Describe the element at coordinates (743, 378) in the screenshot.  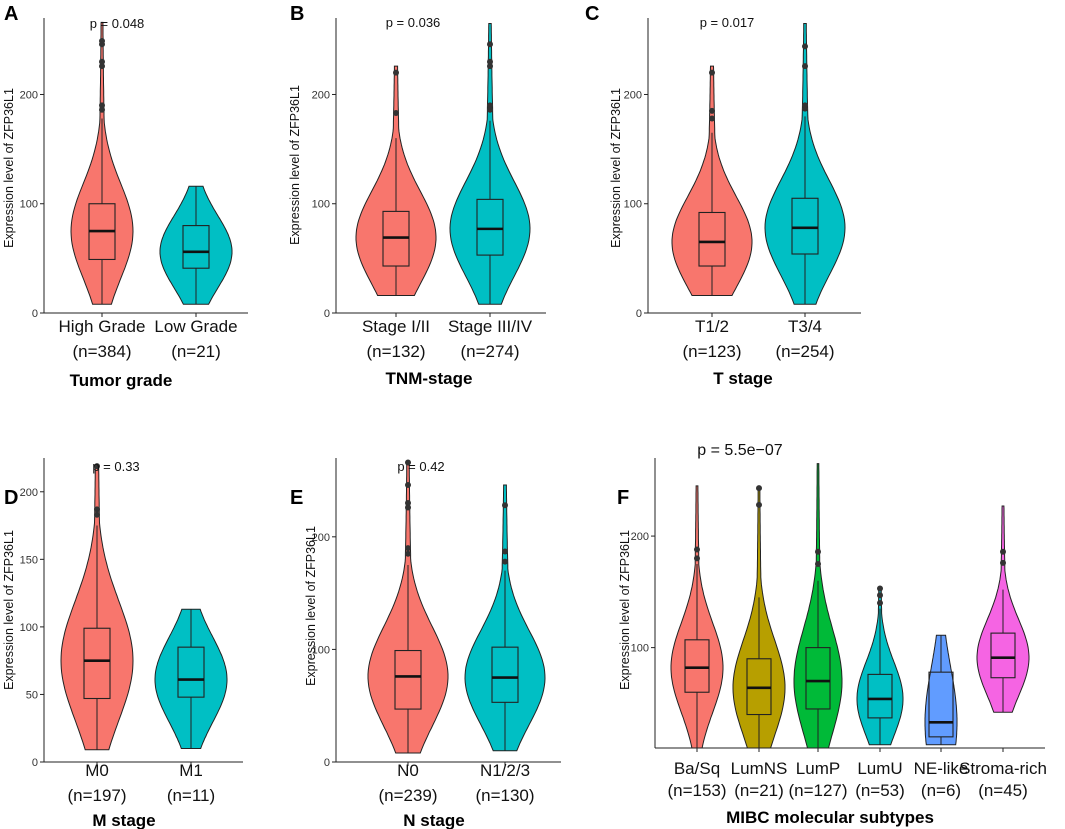
I see `x-axis-title-c: T stage` at that location.